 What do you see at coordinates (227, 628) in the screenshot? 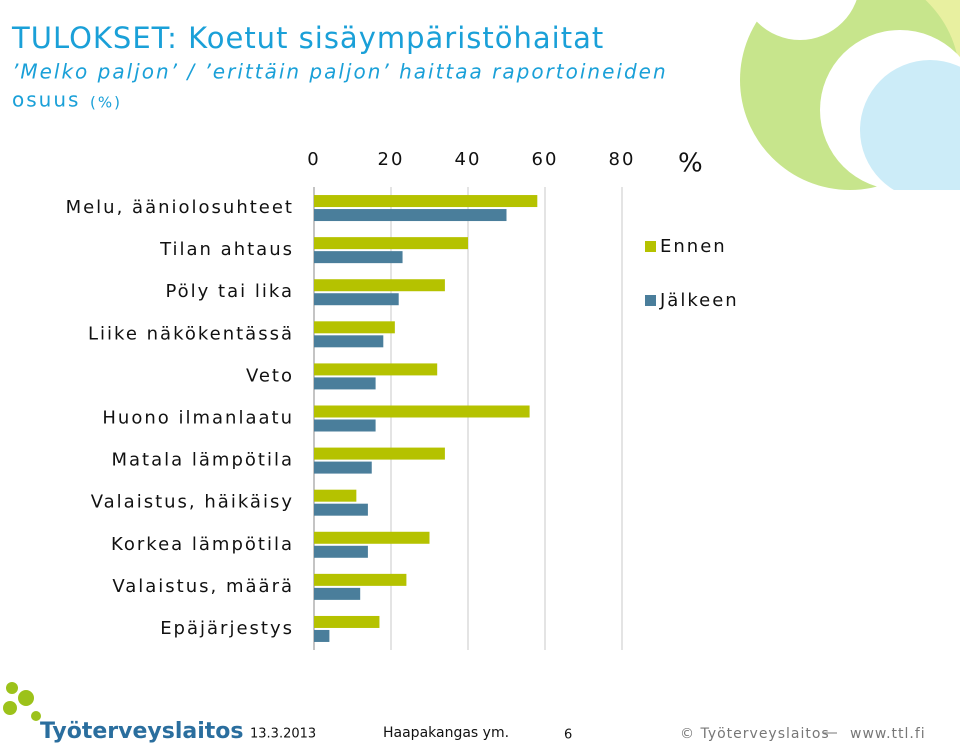
I see `y-tick-label: Epäjärjestys` at bounding box center [227, 628].